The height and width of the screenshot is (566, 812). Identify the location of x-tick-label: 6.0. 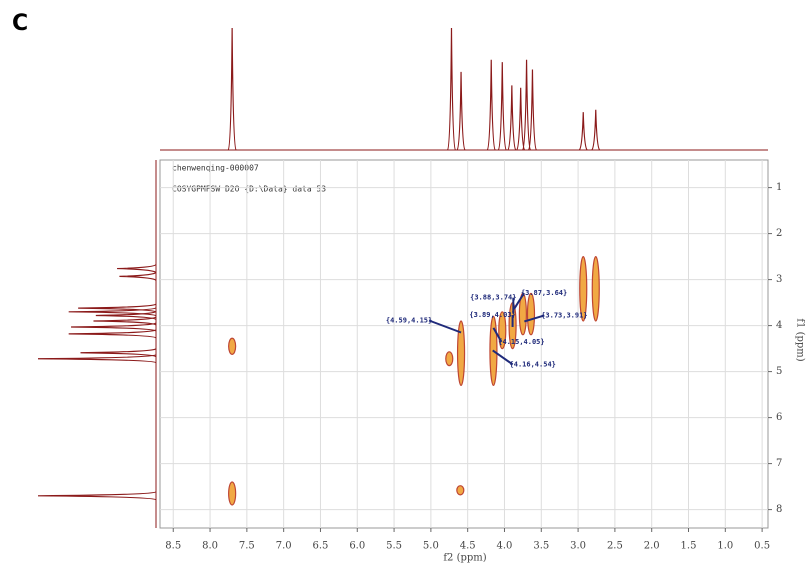
(357, 546).